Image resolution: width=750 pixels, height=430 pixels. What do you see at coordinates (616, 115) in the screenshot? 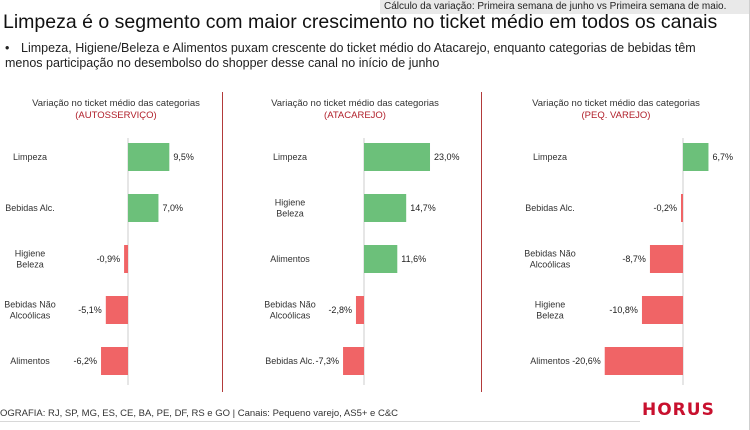
I see `chart-title-channel: (PEQ. VAREJO)` at bounding box center [616, 115].